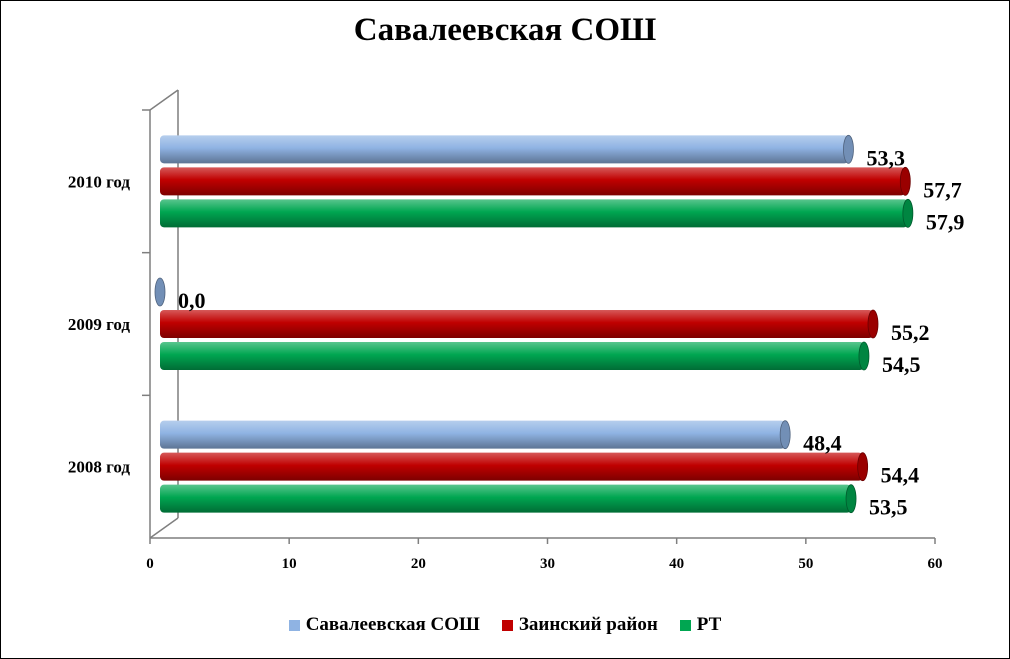 Image resolution: width=1010 pixels, height=659 pixels. I want to click on data-label: 0,0, so click(192, 300).